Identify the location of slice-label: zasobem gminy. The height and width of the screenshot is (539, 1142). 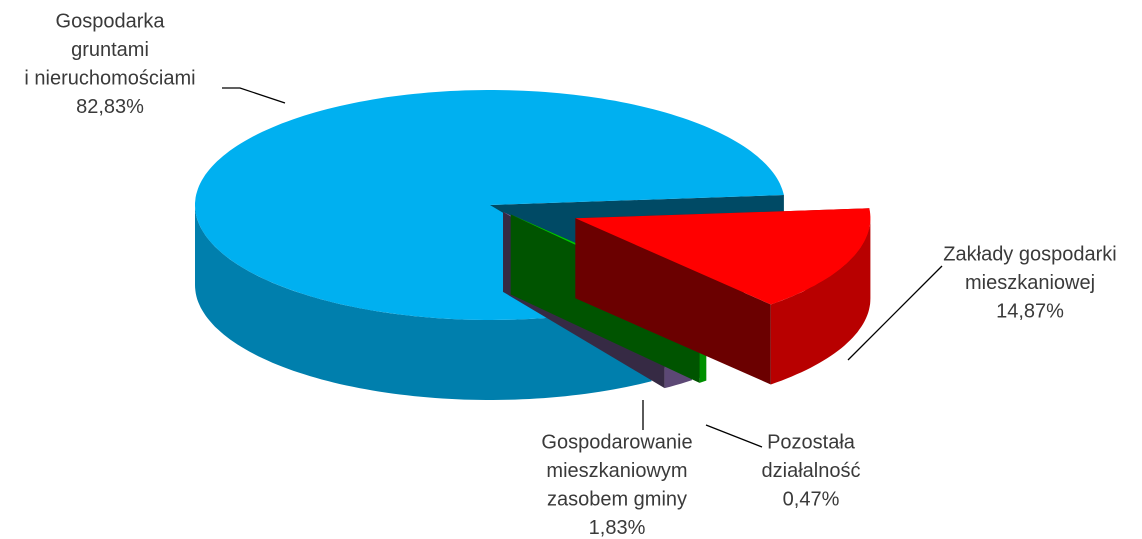
(617, 499).